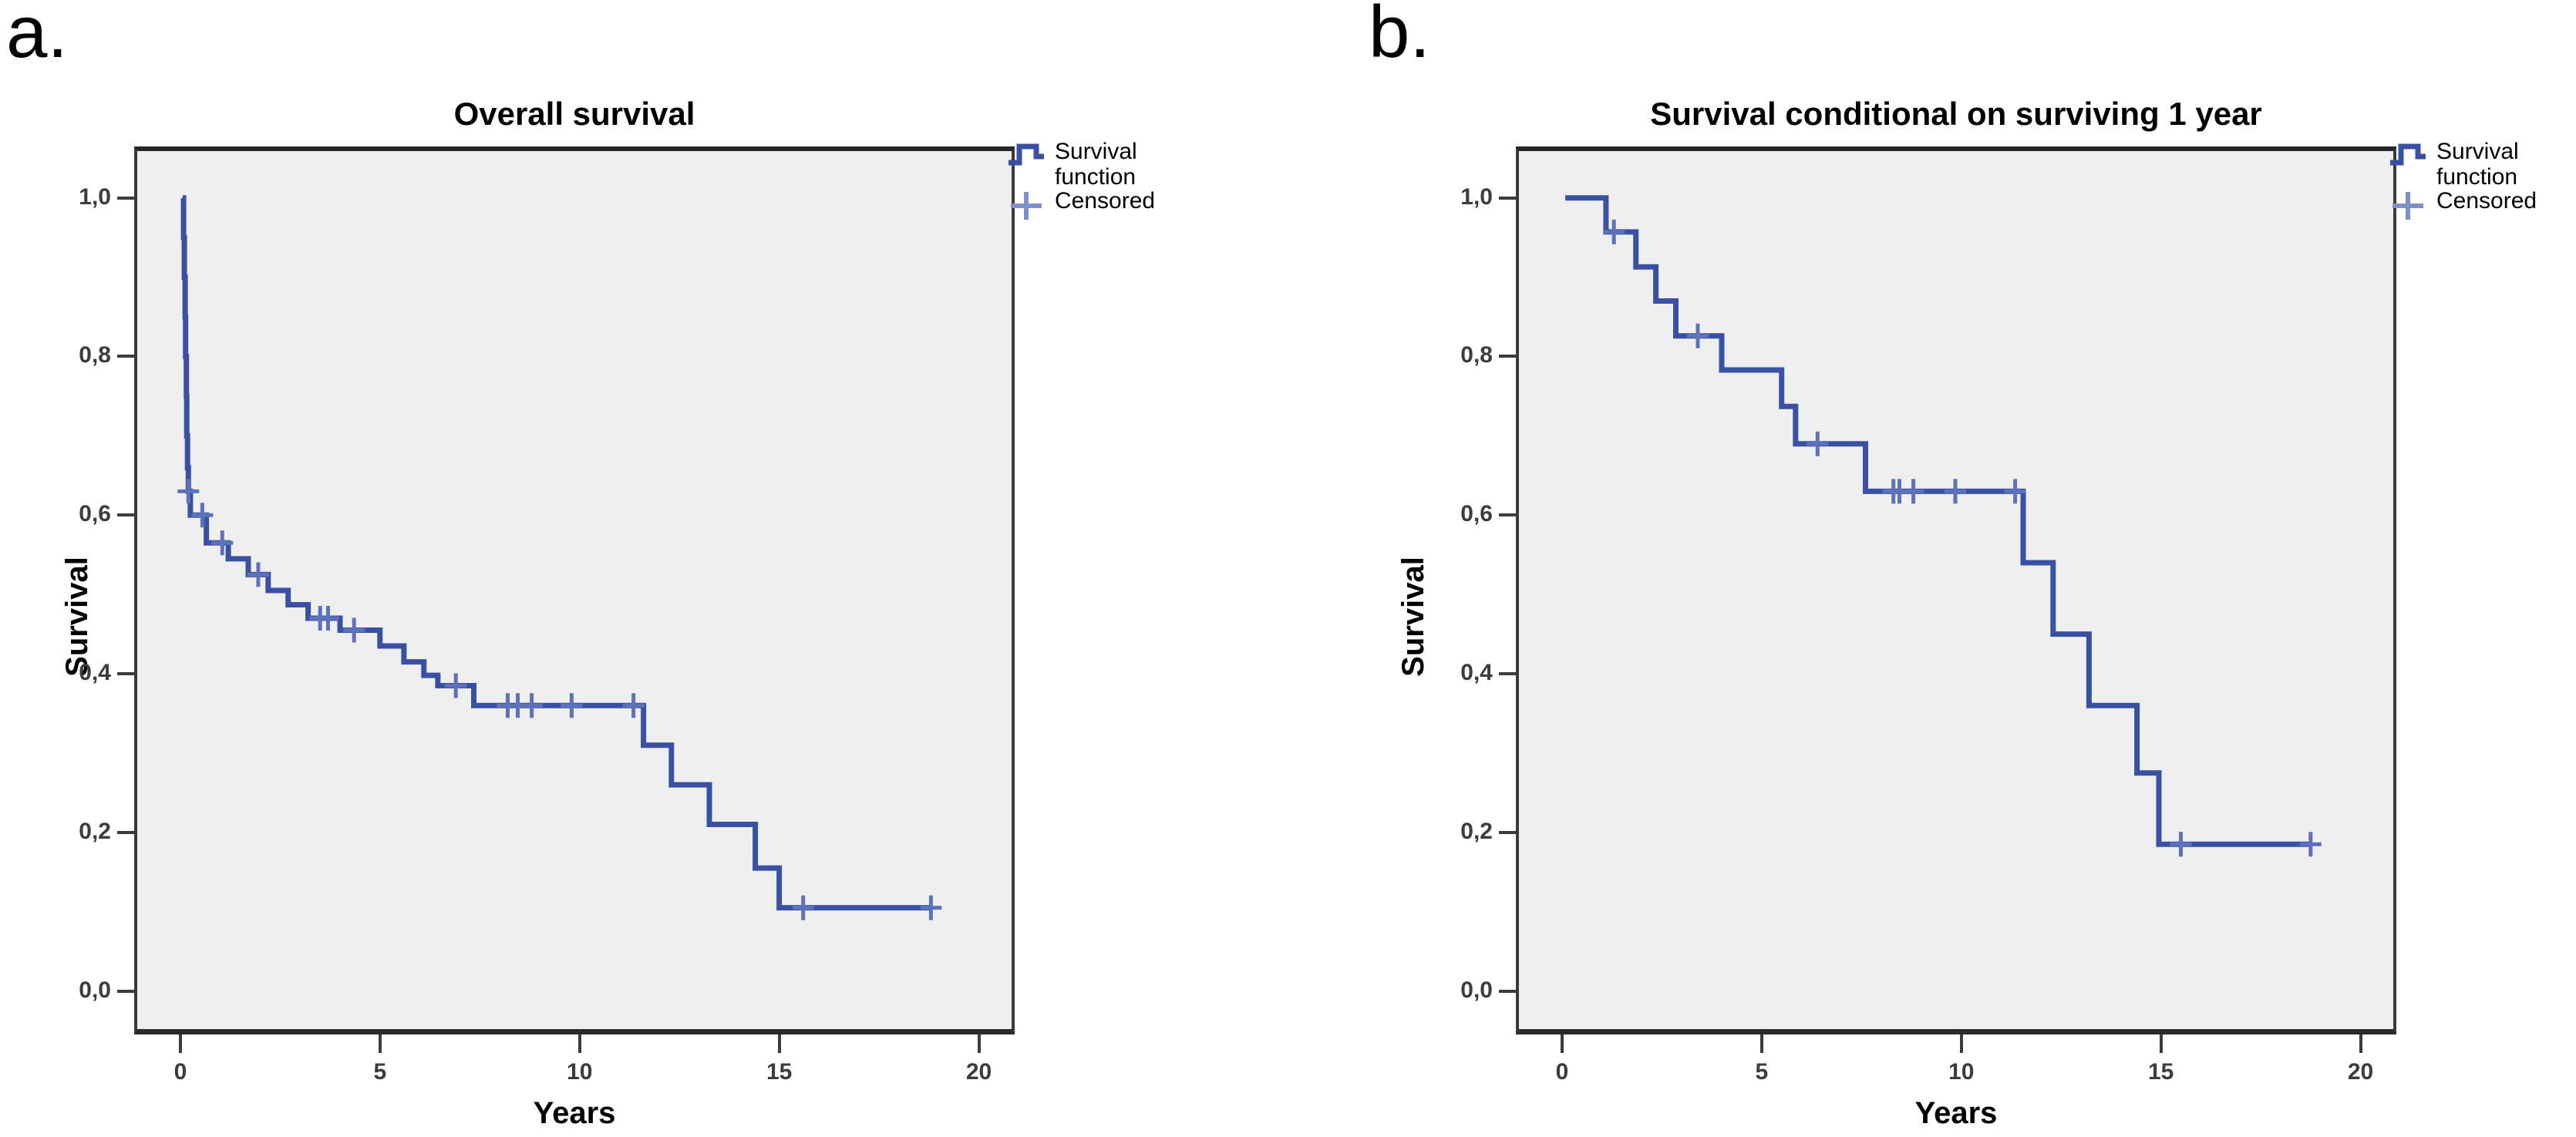 The height and width of the screenshot is (1137, 2576). Describe the element at coordinates (574, 114) in the screenshot. I see `chart-title: Overall survival` at that location.